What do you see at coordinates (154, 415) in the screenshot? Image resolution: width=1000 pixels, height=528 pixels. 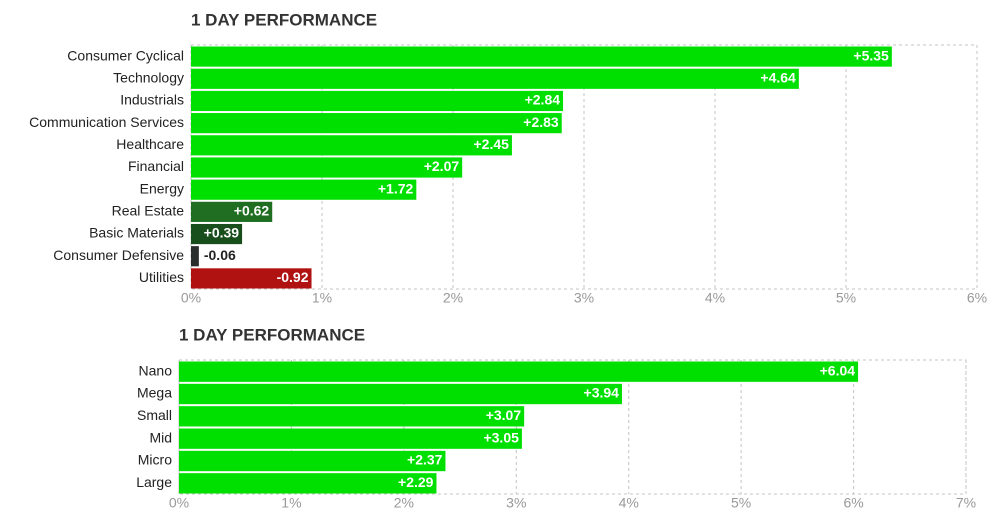 I see `category-label: Small` at bounding box center [154, 415].